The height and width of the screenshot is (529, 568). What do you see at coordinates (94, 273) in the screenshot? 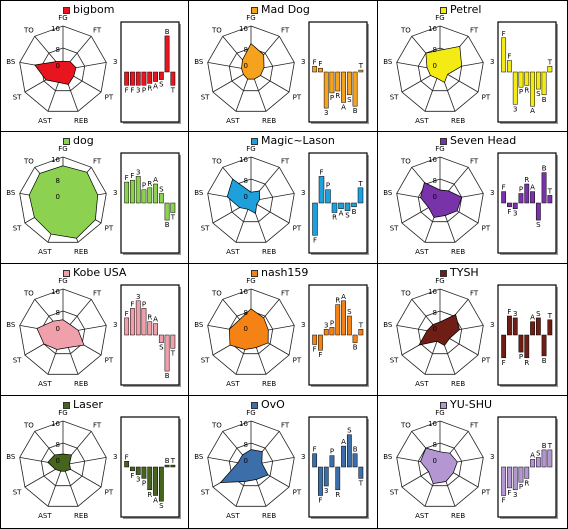
I see `panel-title: Kobe USA` at bounding box center [94, 273].